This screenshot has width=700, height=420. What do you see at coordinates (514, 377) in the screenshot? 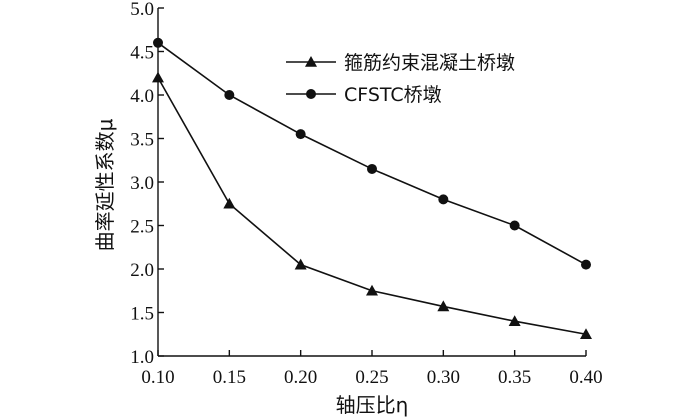
I see `x-tick-label: 0.35` at bounding box center [514, 377].